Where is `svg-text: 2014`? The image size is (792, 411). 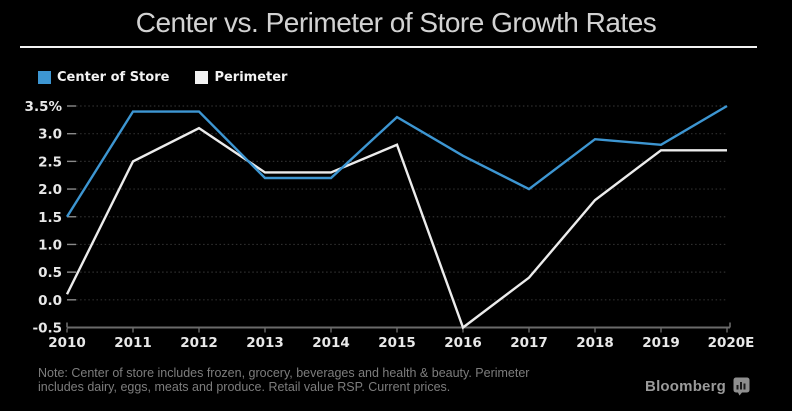 svg-text: 2014 is located at coordinates (331, 343).